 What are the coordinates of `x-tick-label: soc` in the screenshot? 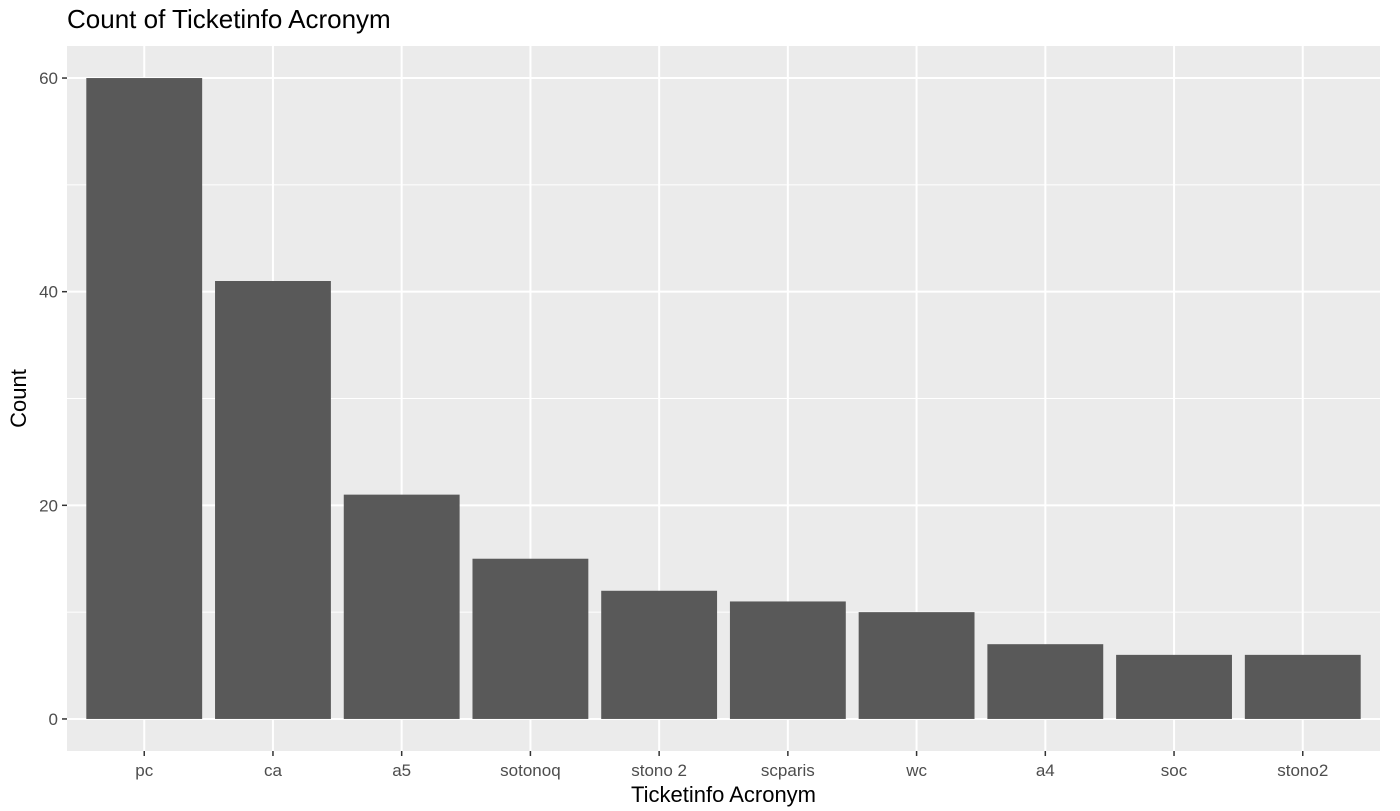 It's located at (1174, 770).